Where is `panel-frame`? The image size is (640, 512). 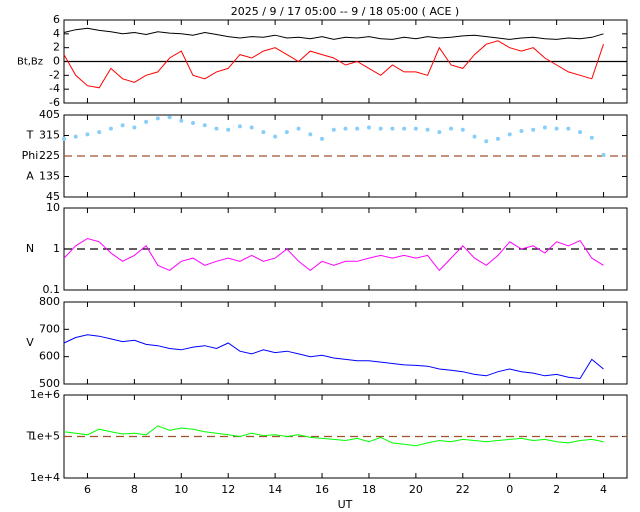 panel-frame is located at coordinates (345, 343).